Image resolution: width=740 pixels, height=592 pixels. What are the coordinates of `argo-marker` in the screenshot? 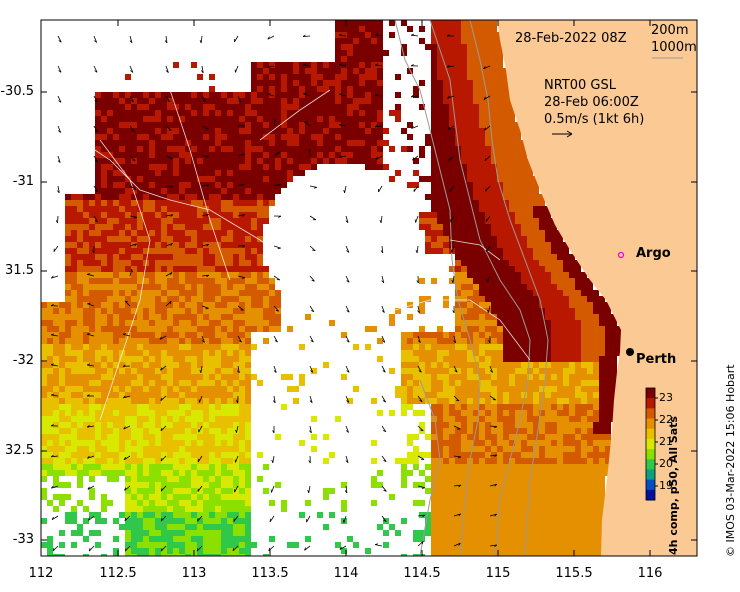 It's located at (621, 255).